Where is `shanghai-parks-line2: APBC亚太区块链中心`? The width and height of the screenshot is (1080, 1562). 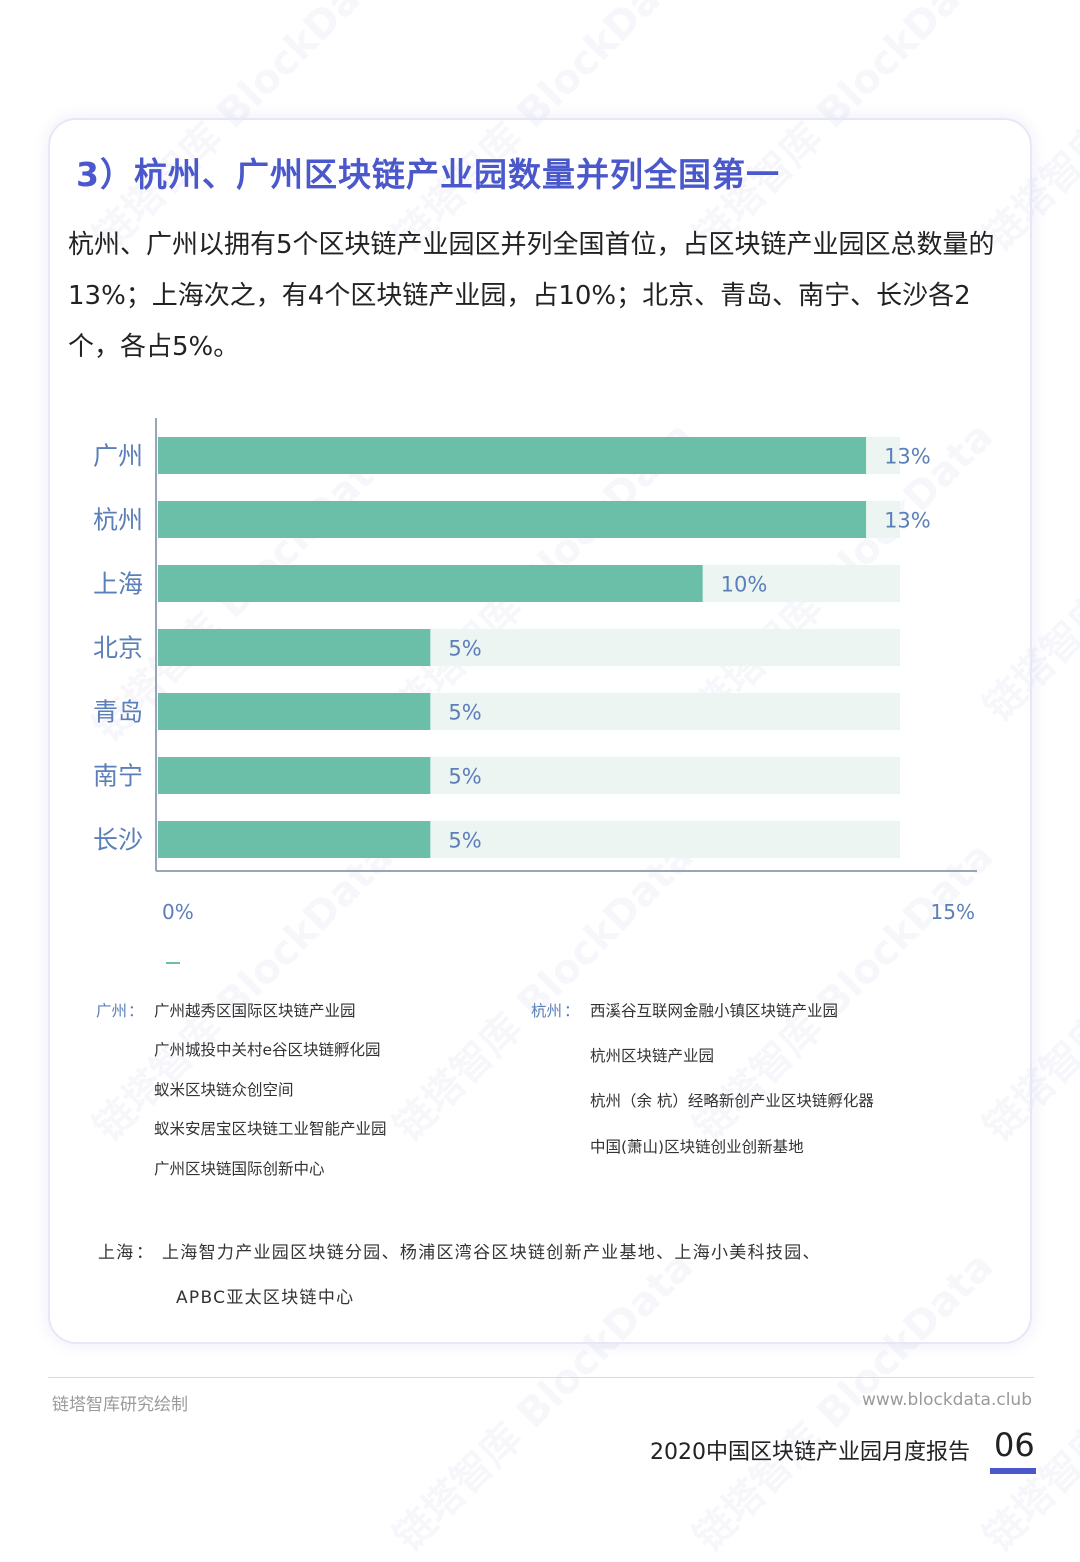
shanghai-parks-line2: APBC亚太区块链中心 is located at coordinates (265, 1298).